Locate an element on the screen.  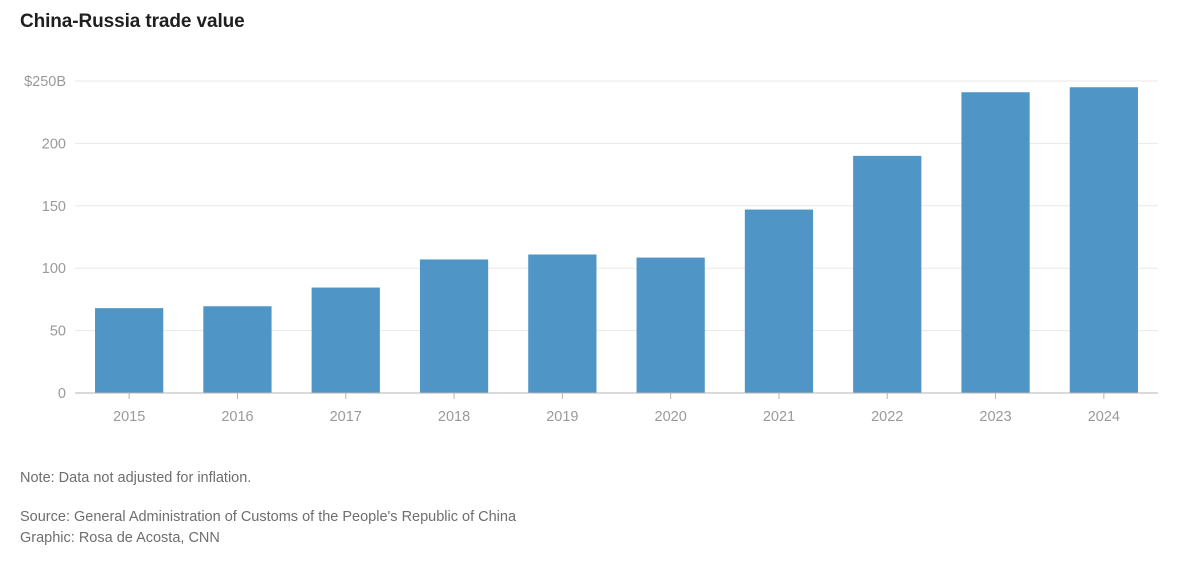
chart-credit: Graphic: Rosa de Acosta, CNN is located at coordinates (120, 538).